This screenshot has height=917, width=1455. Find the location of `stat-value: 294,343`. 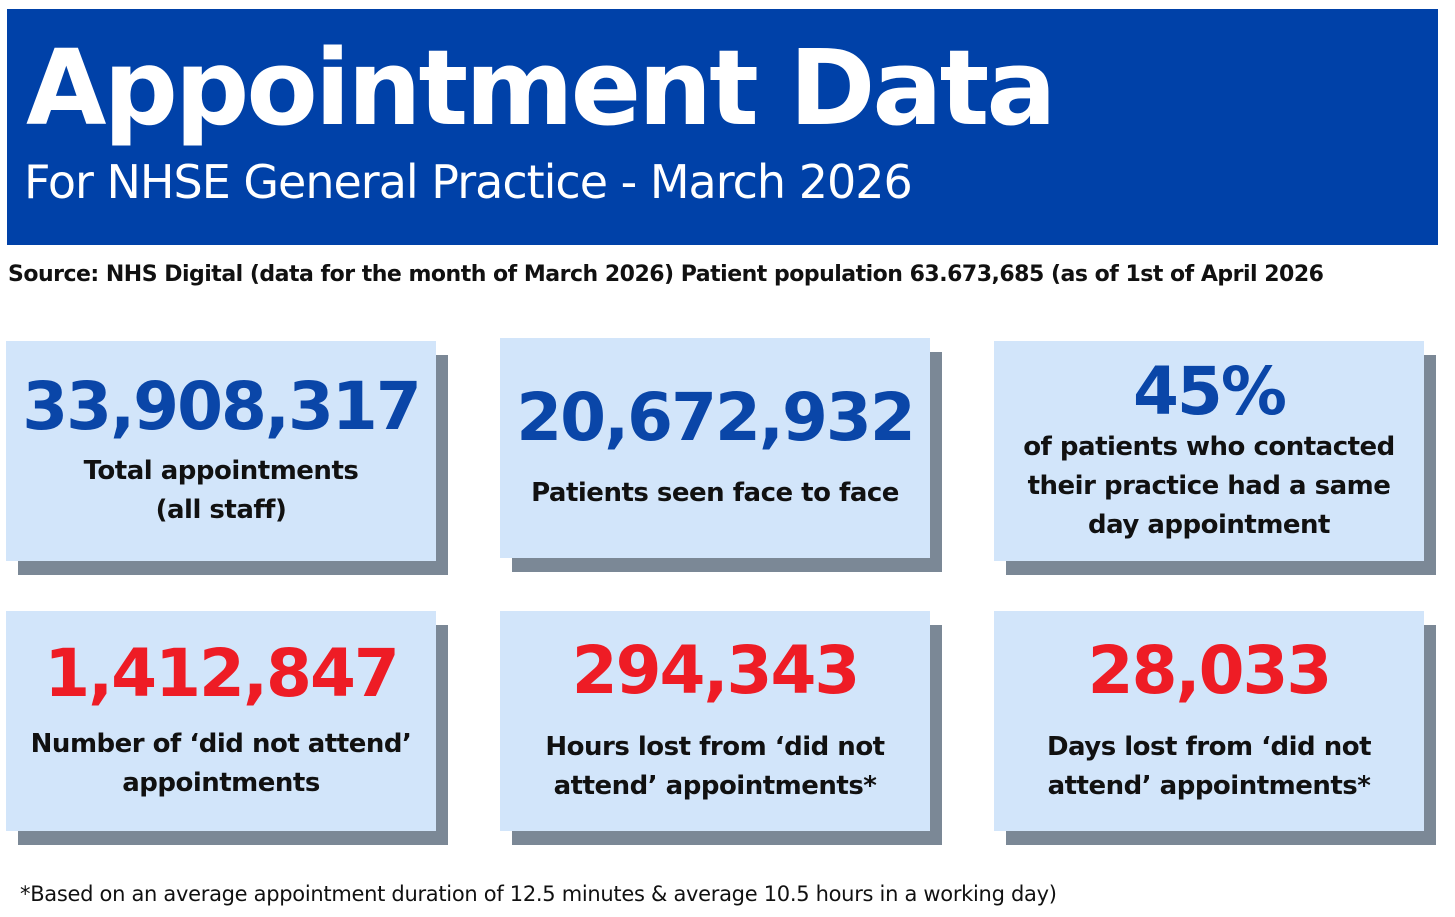

stat-value: 294,343 is located at coordinates (716, 671).